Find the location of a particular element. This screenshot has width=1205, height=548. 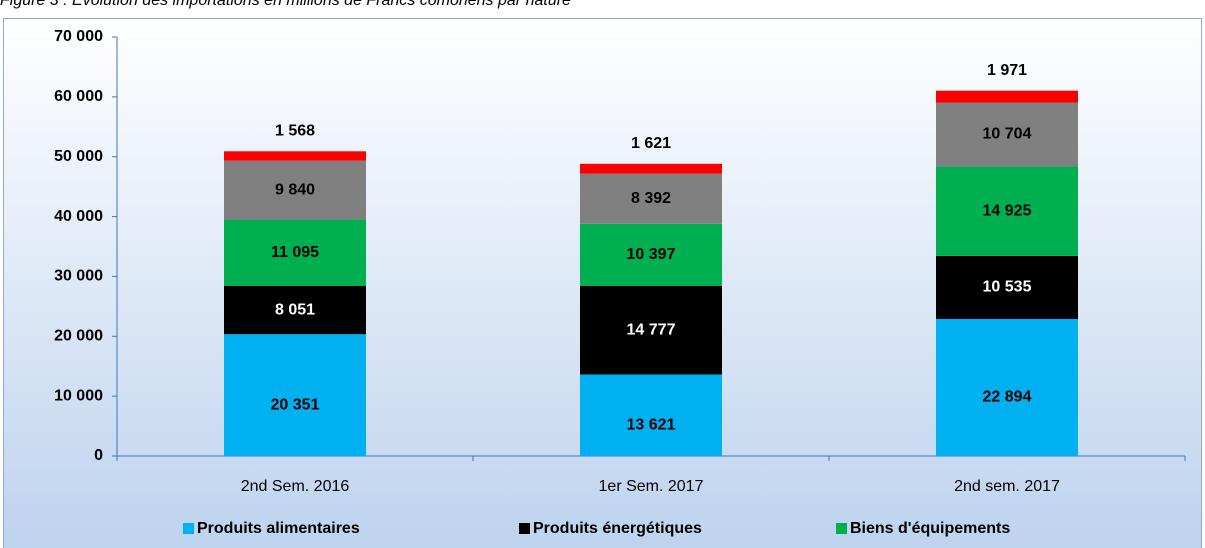

value-label: 1 621 is located at coordinates (651, 143).